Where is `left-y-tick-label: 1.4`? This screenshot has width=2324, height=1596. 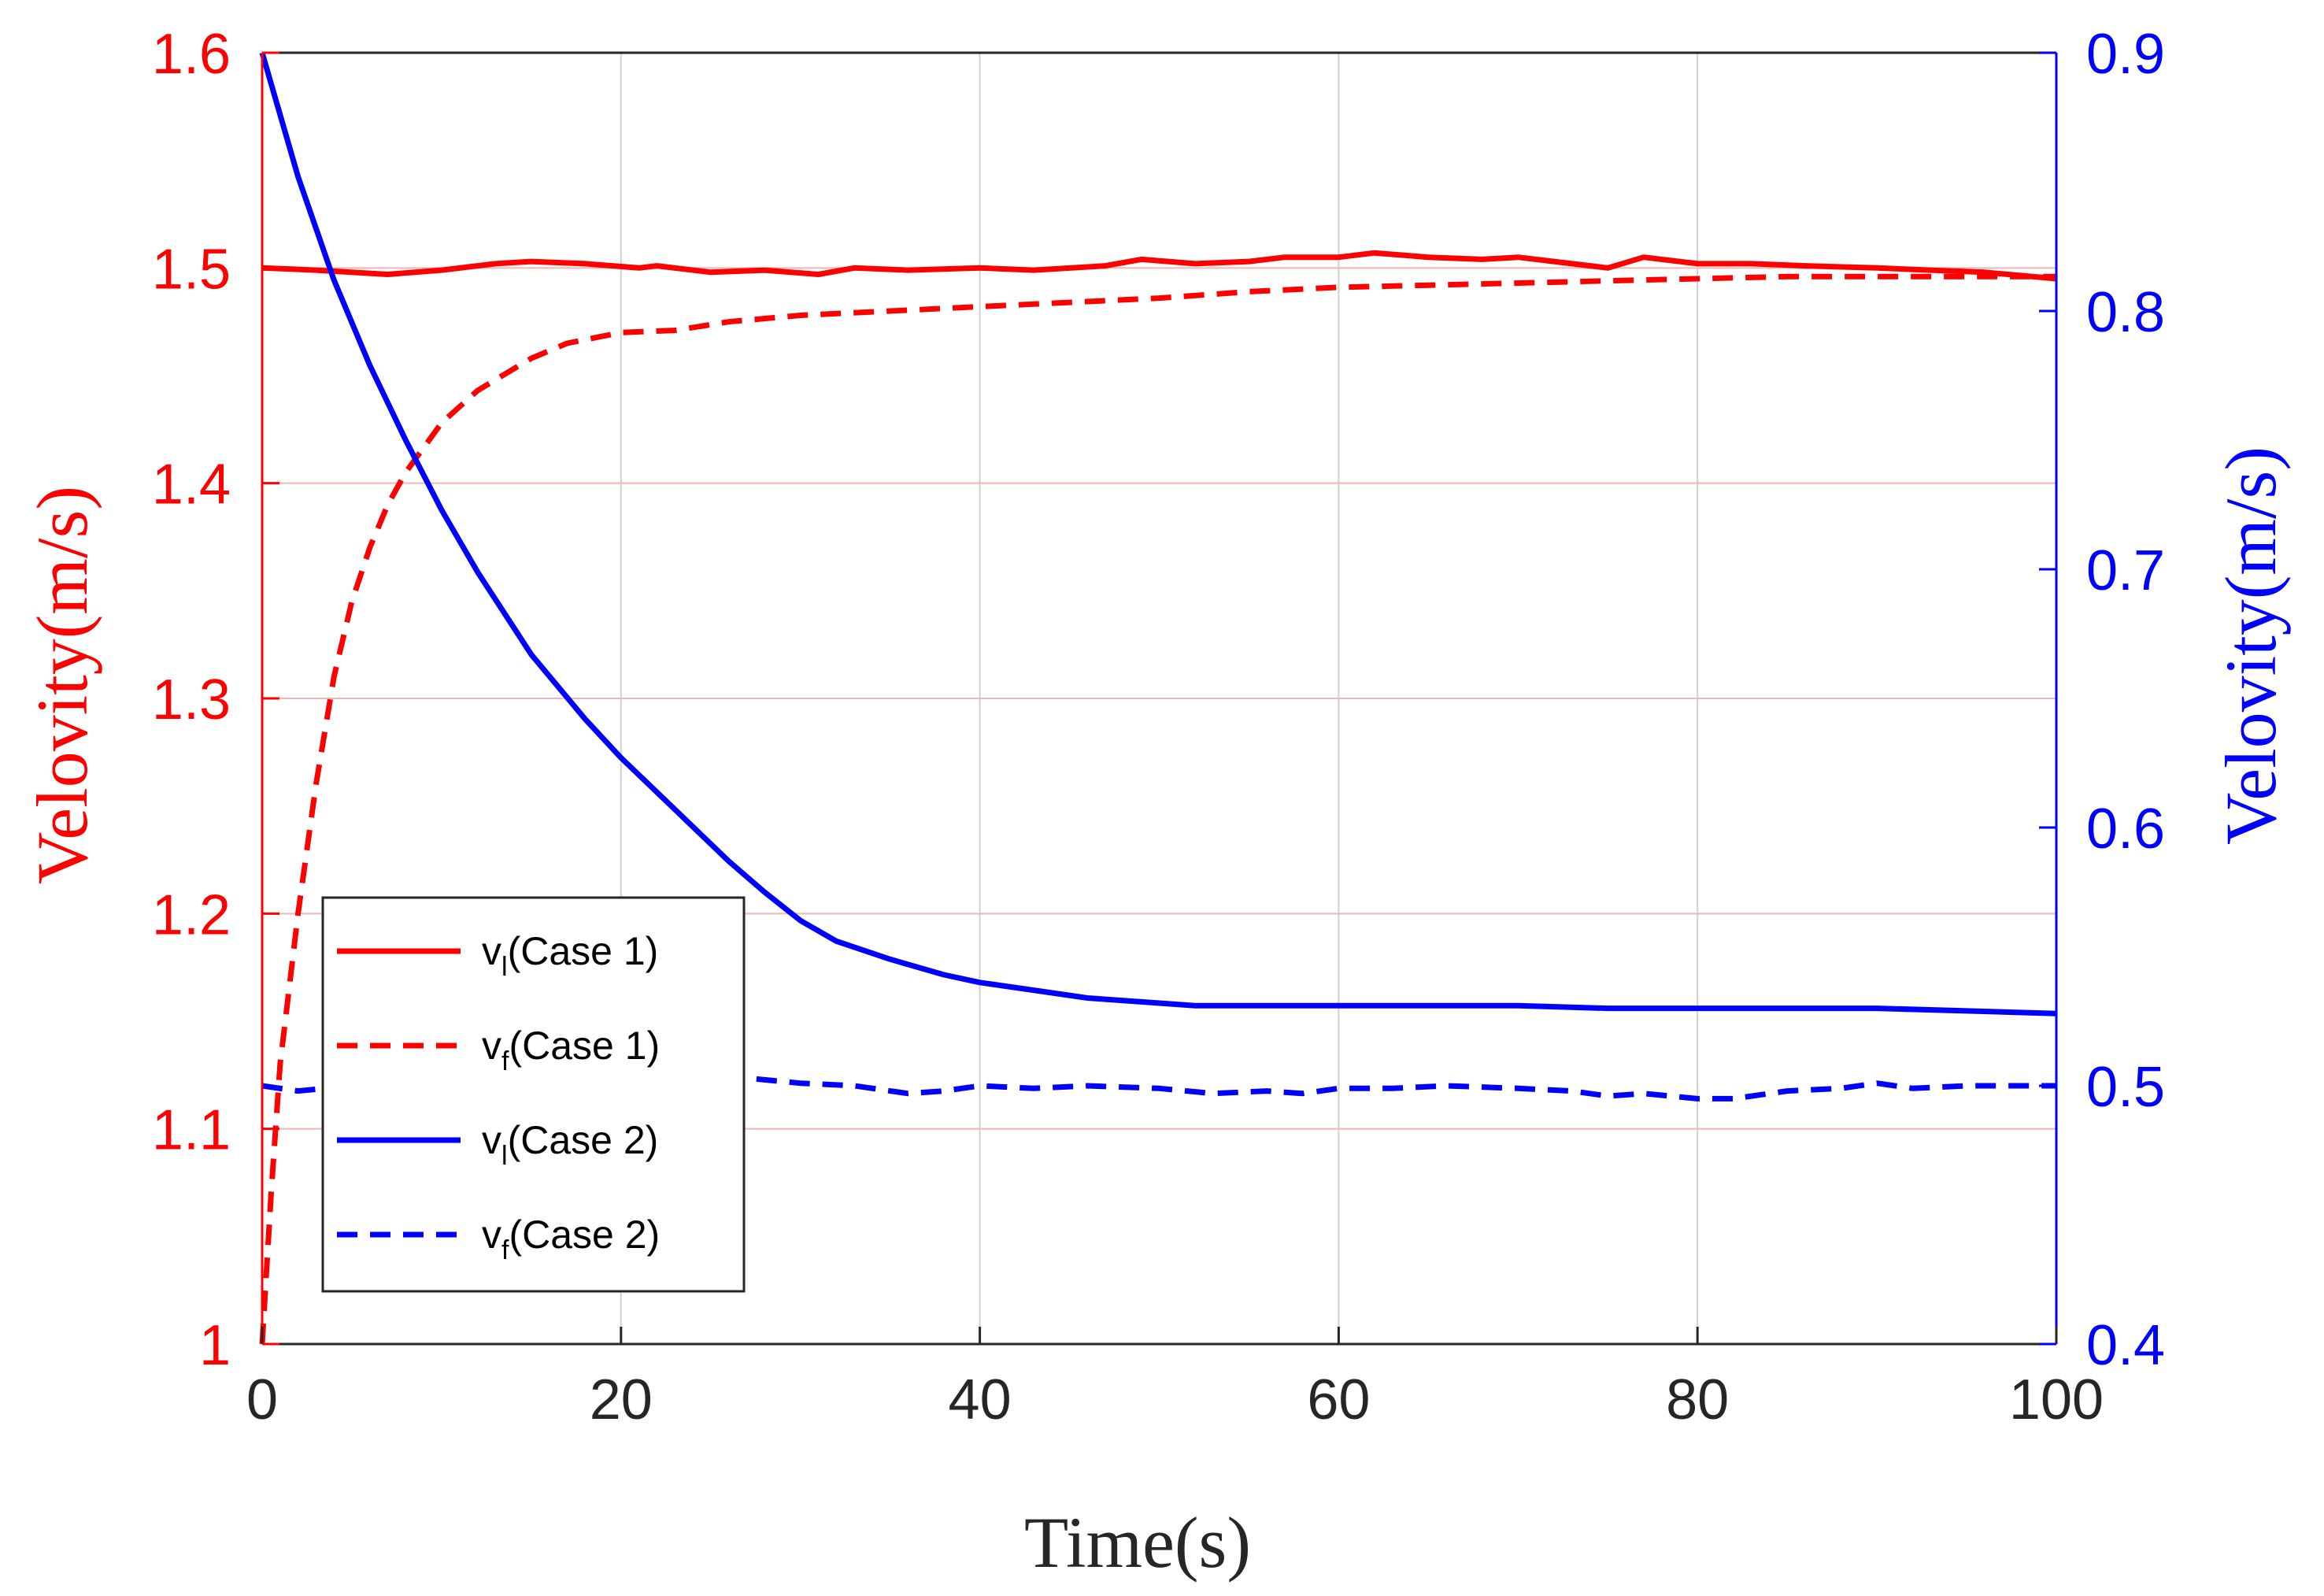
left-y-tick-label: 1.4 is located at coordinates (191, 485).